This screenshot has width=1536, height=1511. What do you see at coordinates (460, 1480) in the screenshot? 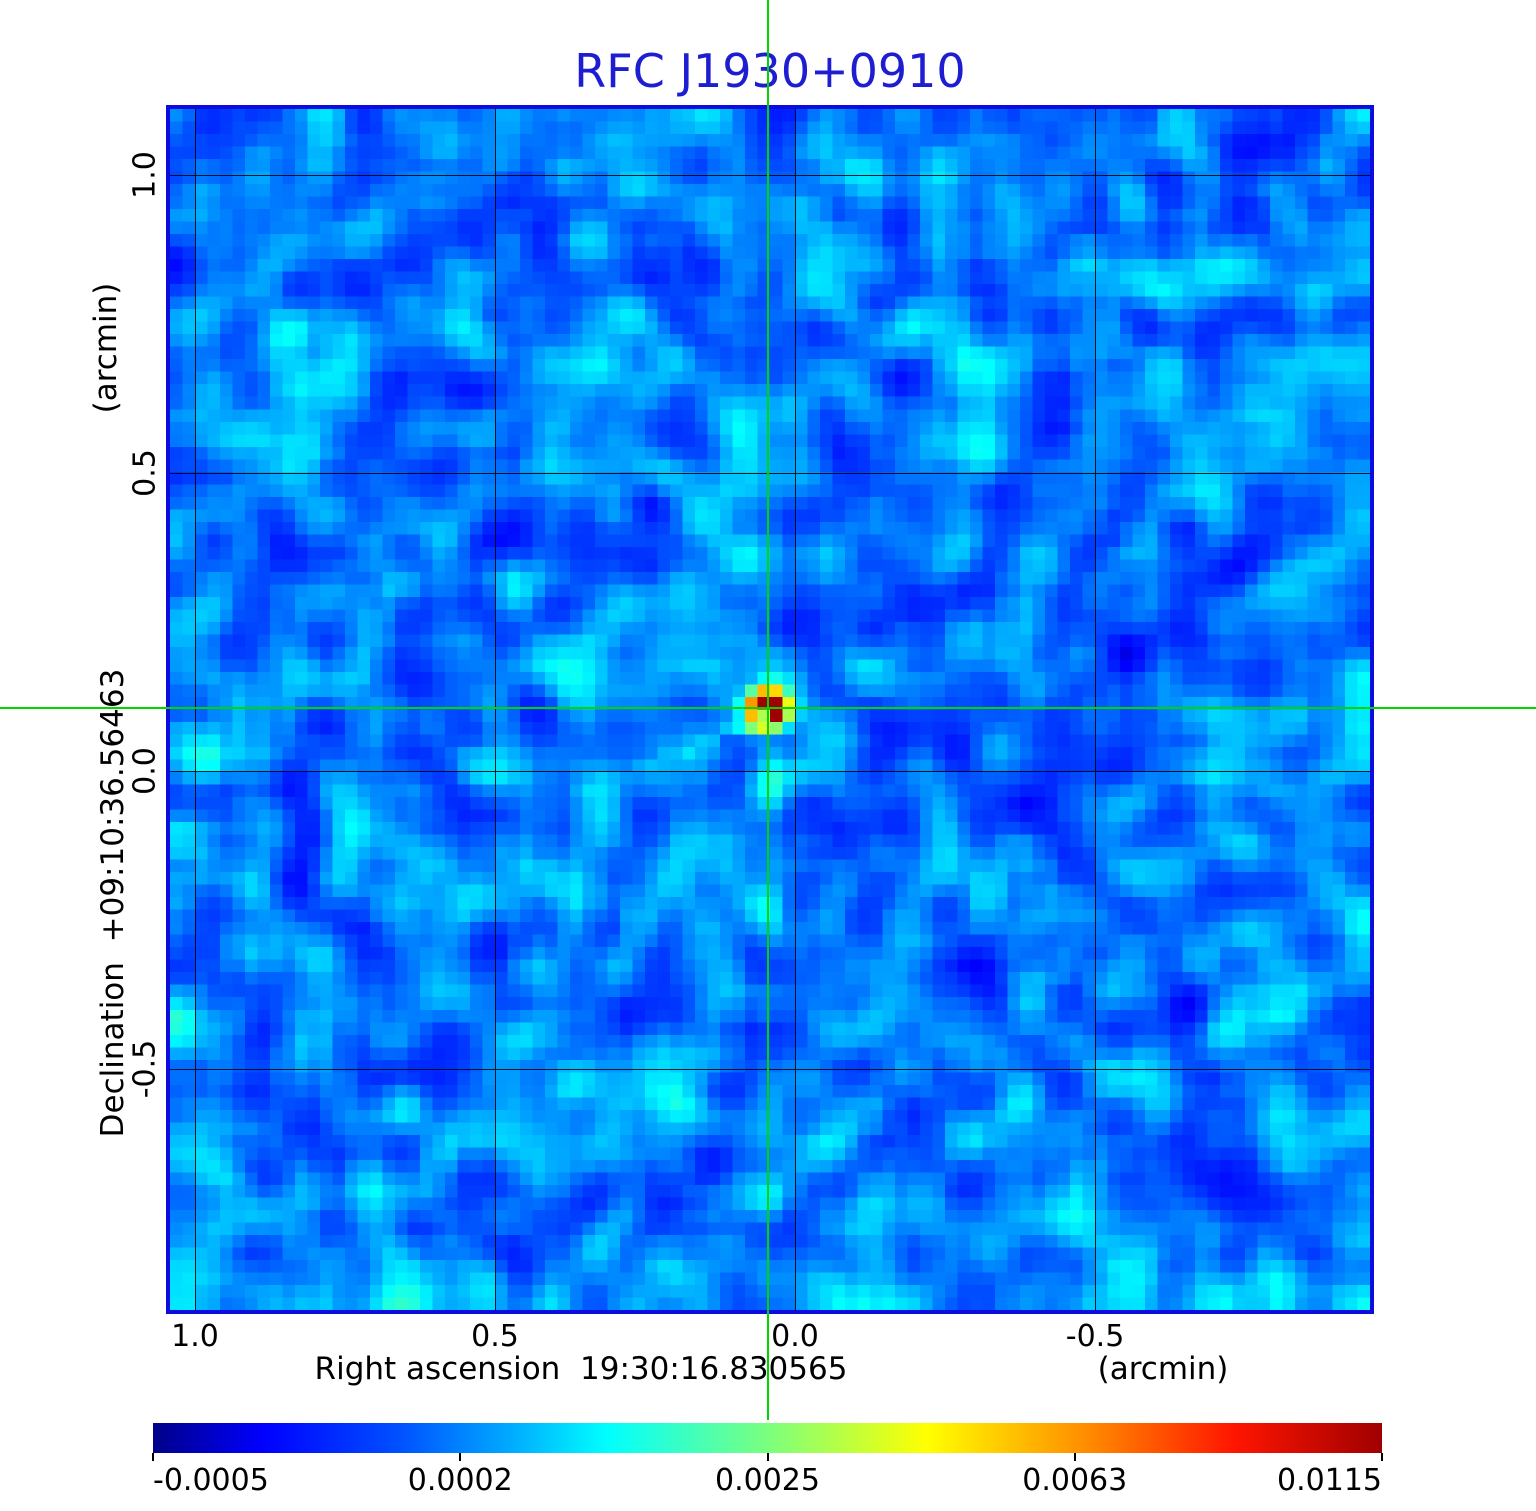
I see `colorbar-tick-label: 0.0002` at bounding box center [460, 1480].